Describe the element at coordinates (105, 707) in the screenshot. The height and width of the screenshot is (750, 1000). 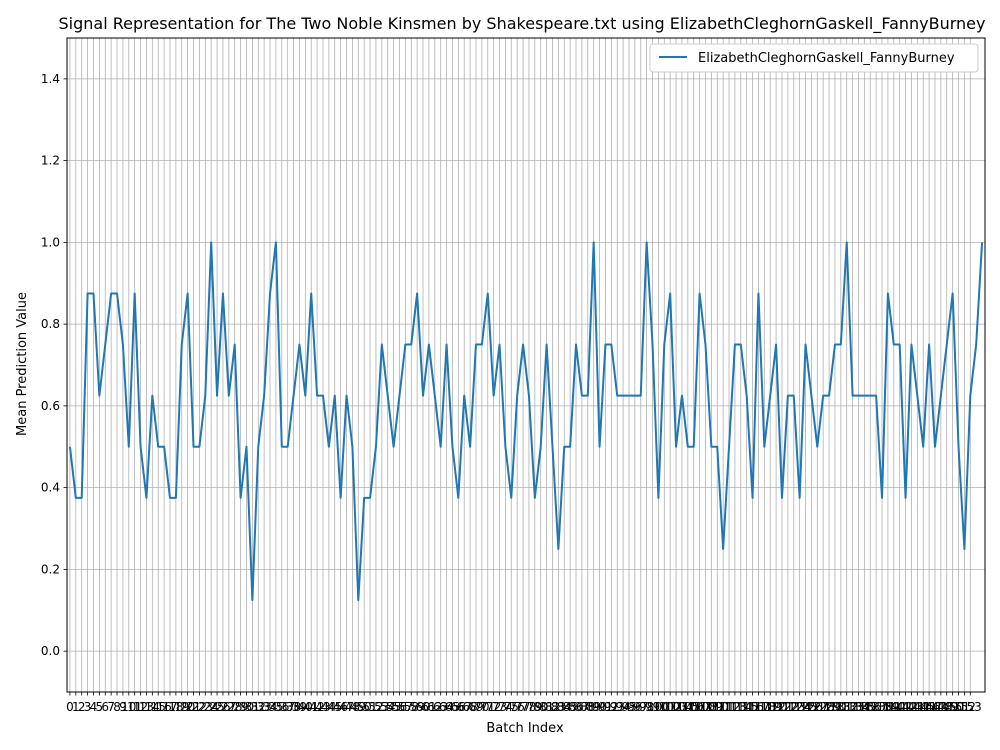
I see `x-tick-label: 6` at that location.